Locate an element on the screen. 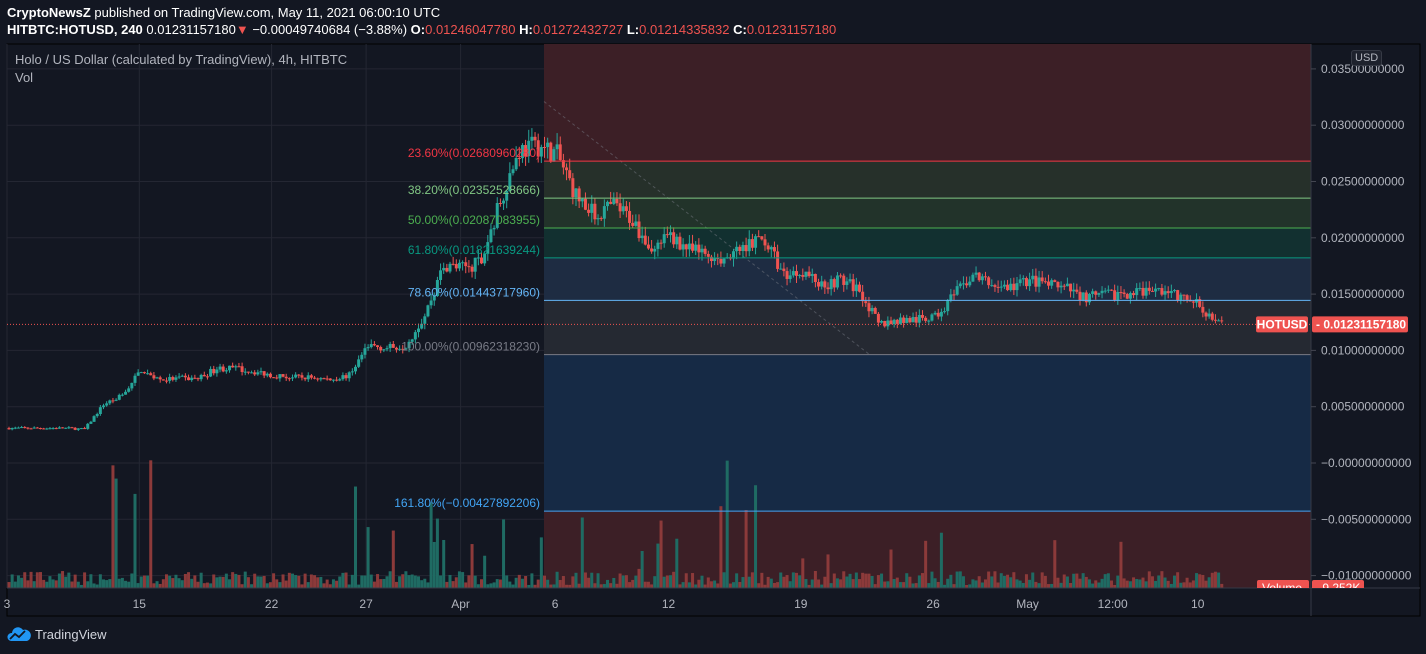 The image size is (1426, 654). publisher-name: CryptoNewsZ is located at coordinates (49, 12).